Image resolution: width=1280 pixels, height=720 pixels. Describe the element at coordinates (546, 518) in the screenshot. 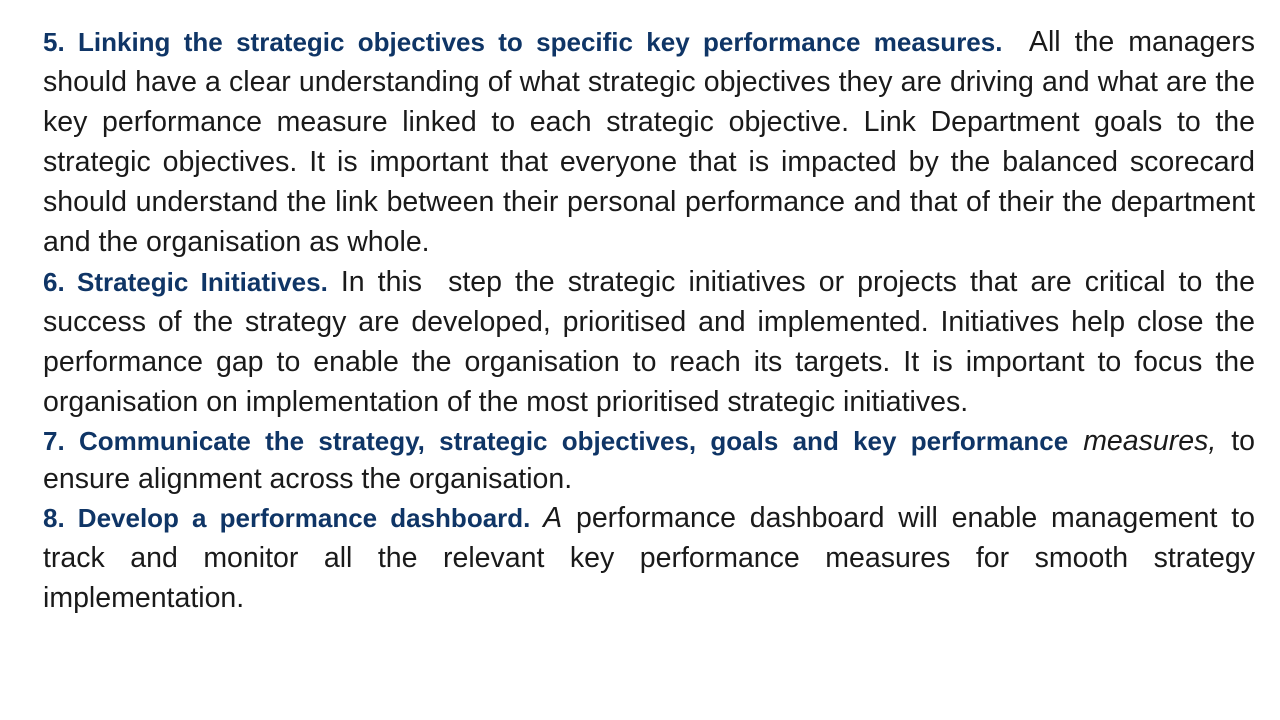

I see `step-8-emphasis: A` at that location.